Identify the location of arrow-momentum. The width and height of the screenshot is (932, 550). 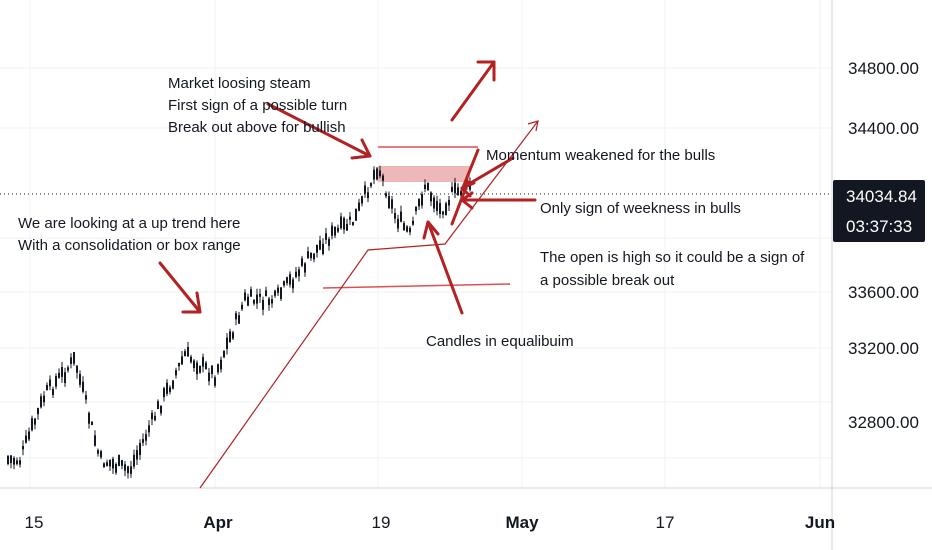
(470, 170).